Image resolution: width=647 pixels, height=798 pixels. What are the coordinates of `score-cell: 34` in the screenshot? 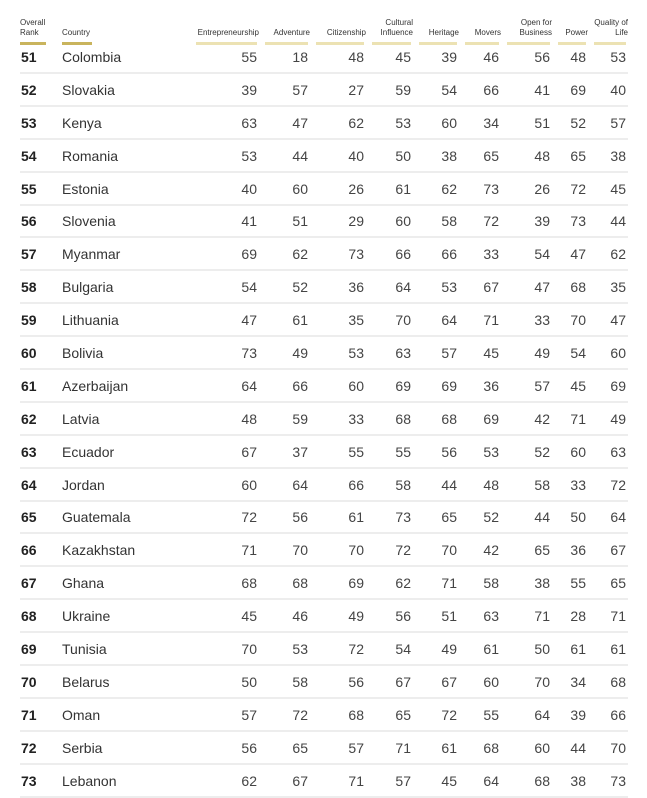 It's located at (491, 122).